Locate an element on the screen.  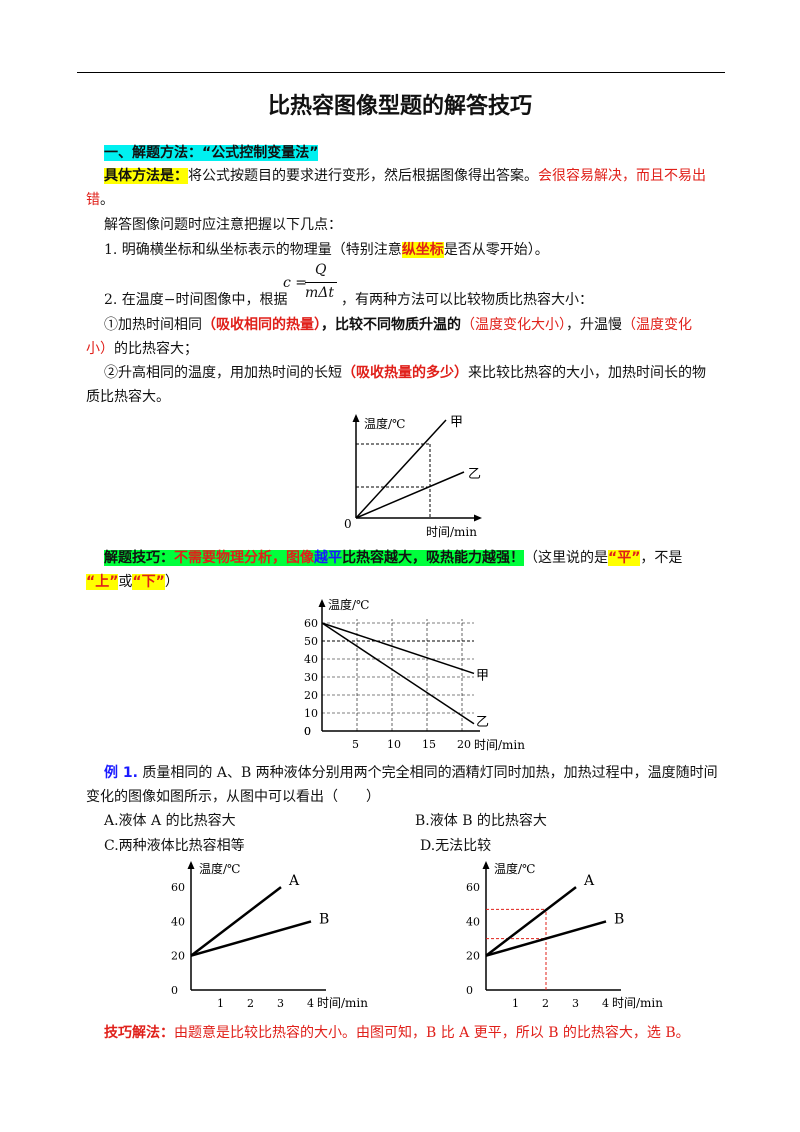
series-line-jia is located at coordinates (401, 469).